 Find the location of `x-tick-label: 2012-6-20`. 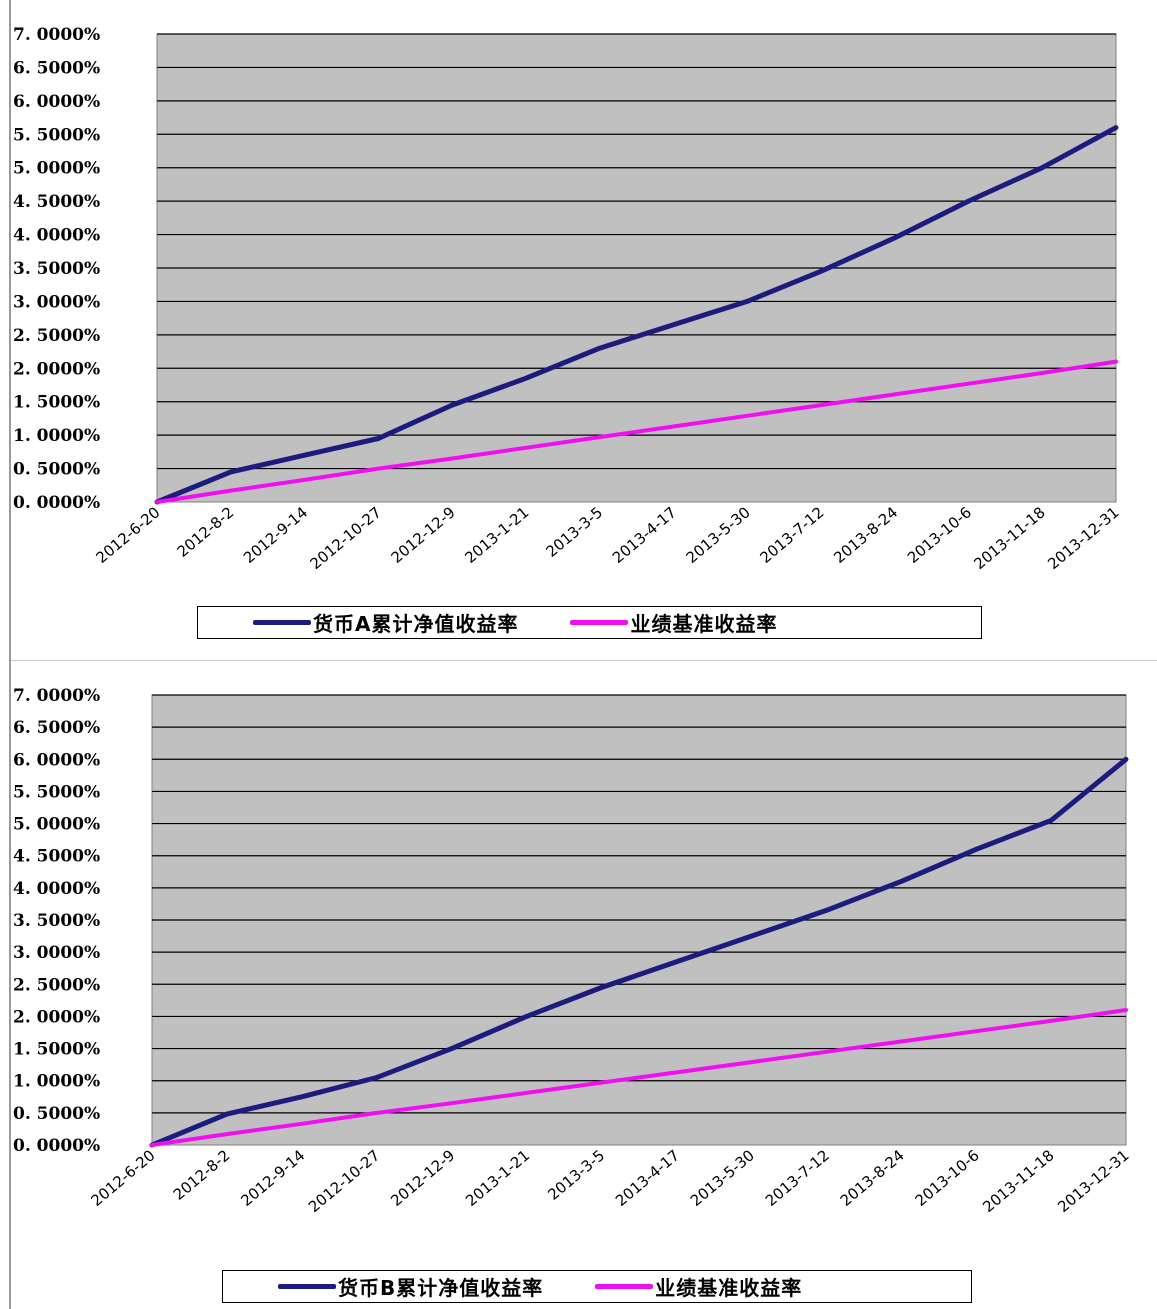

x-tick-label: 2012-6-20 is located at coordinates (128, 535).